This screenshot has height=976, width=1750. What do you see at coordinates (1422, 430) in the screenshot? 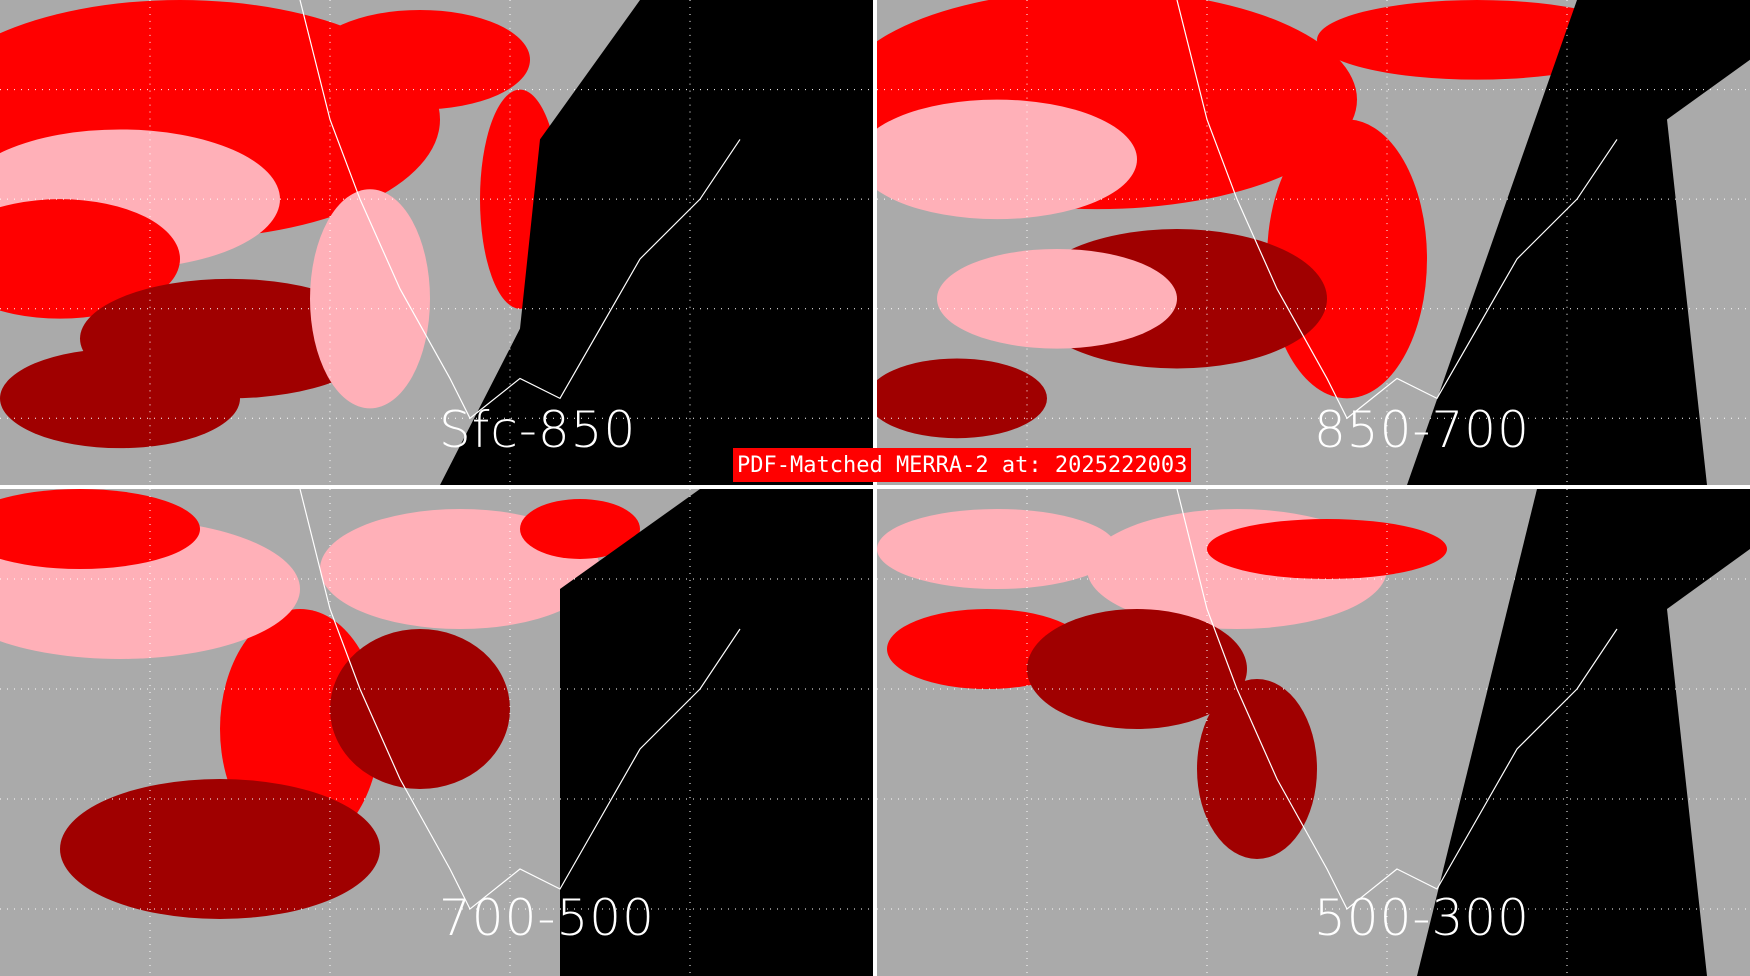
I see `panel-label-850-700: 850-700` at bounding box center [1422, 430].